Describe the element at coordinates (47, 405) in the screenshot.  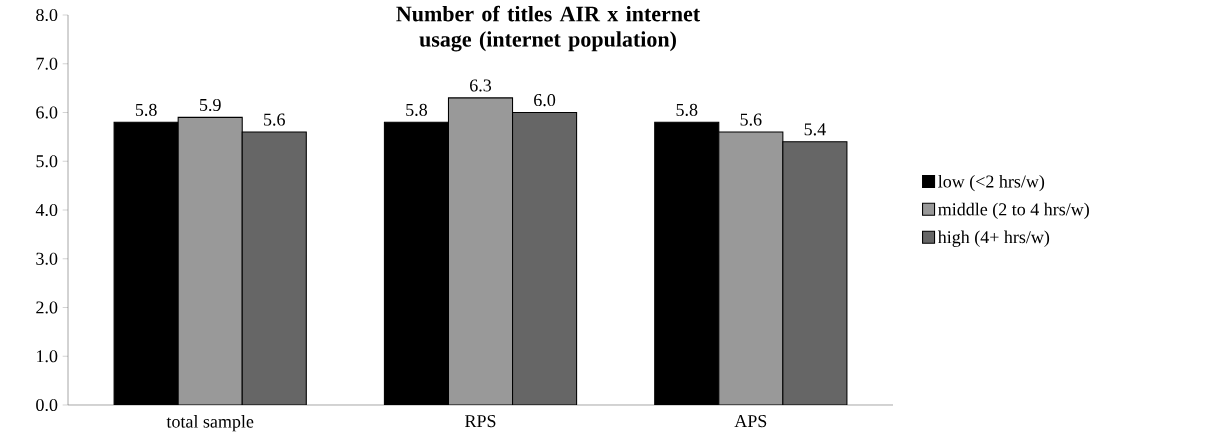
I see `y-tick-label: 0.0` at that location.